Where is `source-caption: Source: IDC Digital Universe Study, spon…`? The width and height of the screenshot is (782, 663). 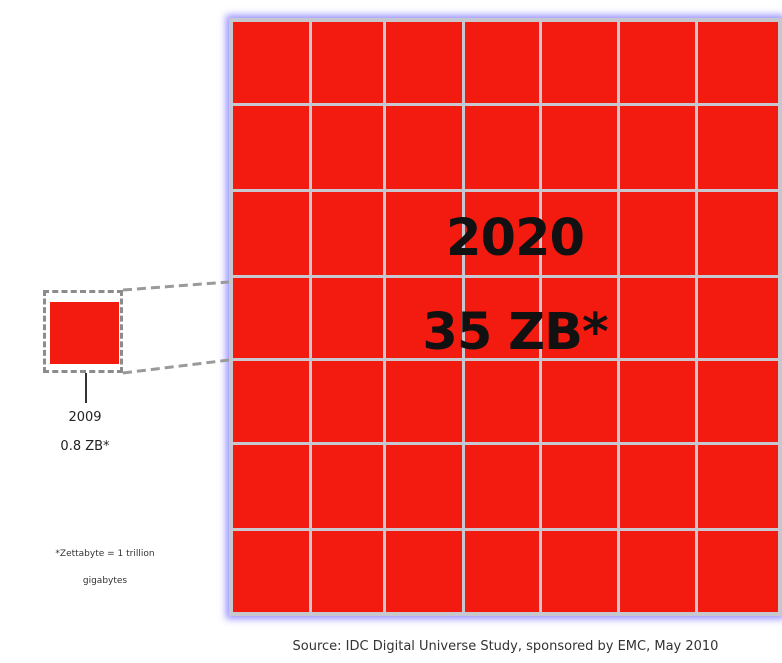
source-caption: Source: IDC Digital Universe Study, spon… is located at coordinates (505, 646).